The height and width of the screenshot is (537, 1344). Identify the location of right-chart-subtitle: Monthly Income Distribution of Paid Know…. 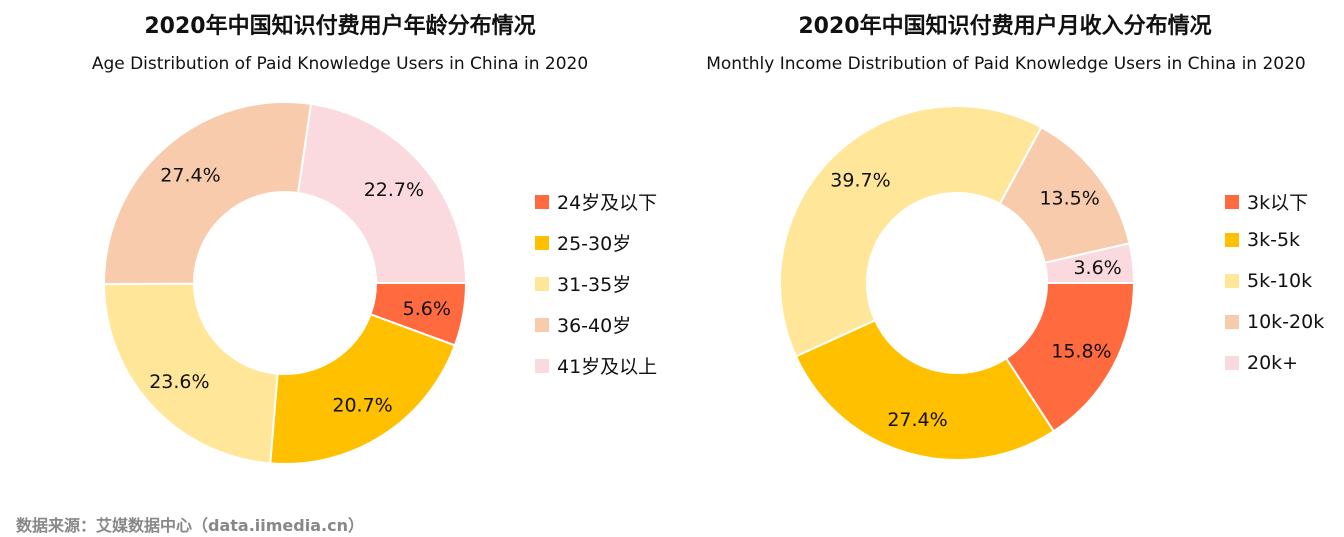
(1006, 64).